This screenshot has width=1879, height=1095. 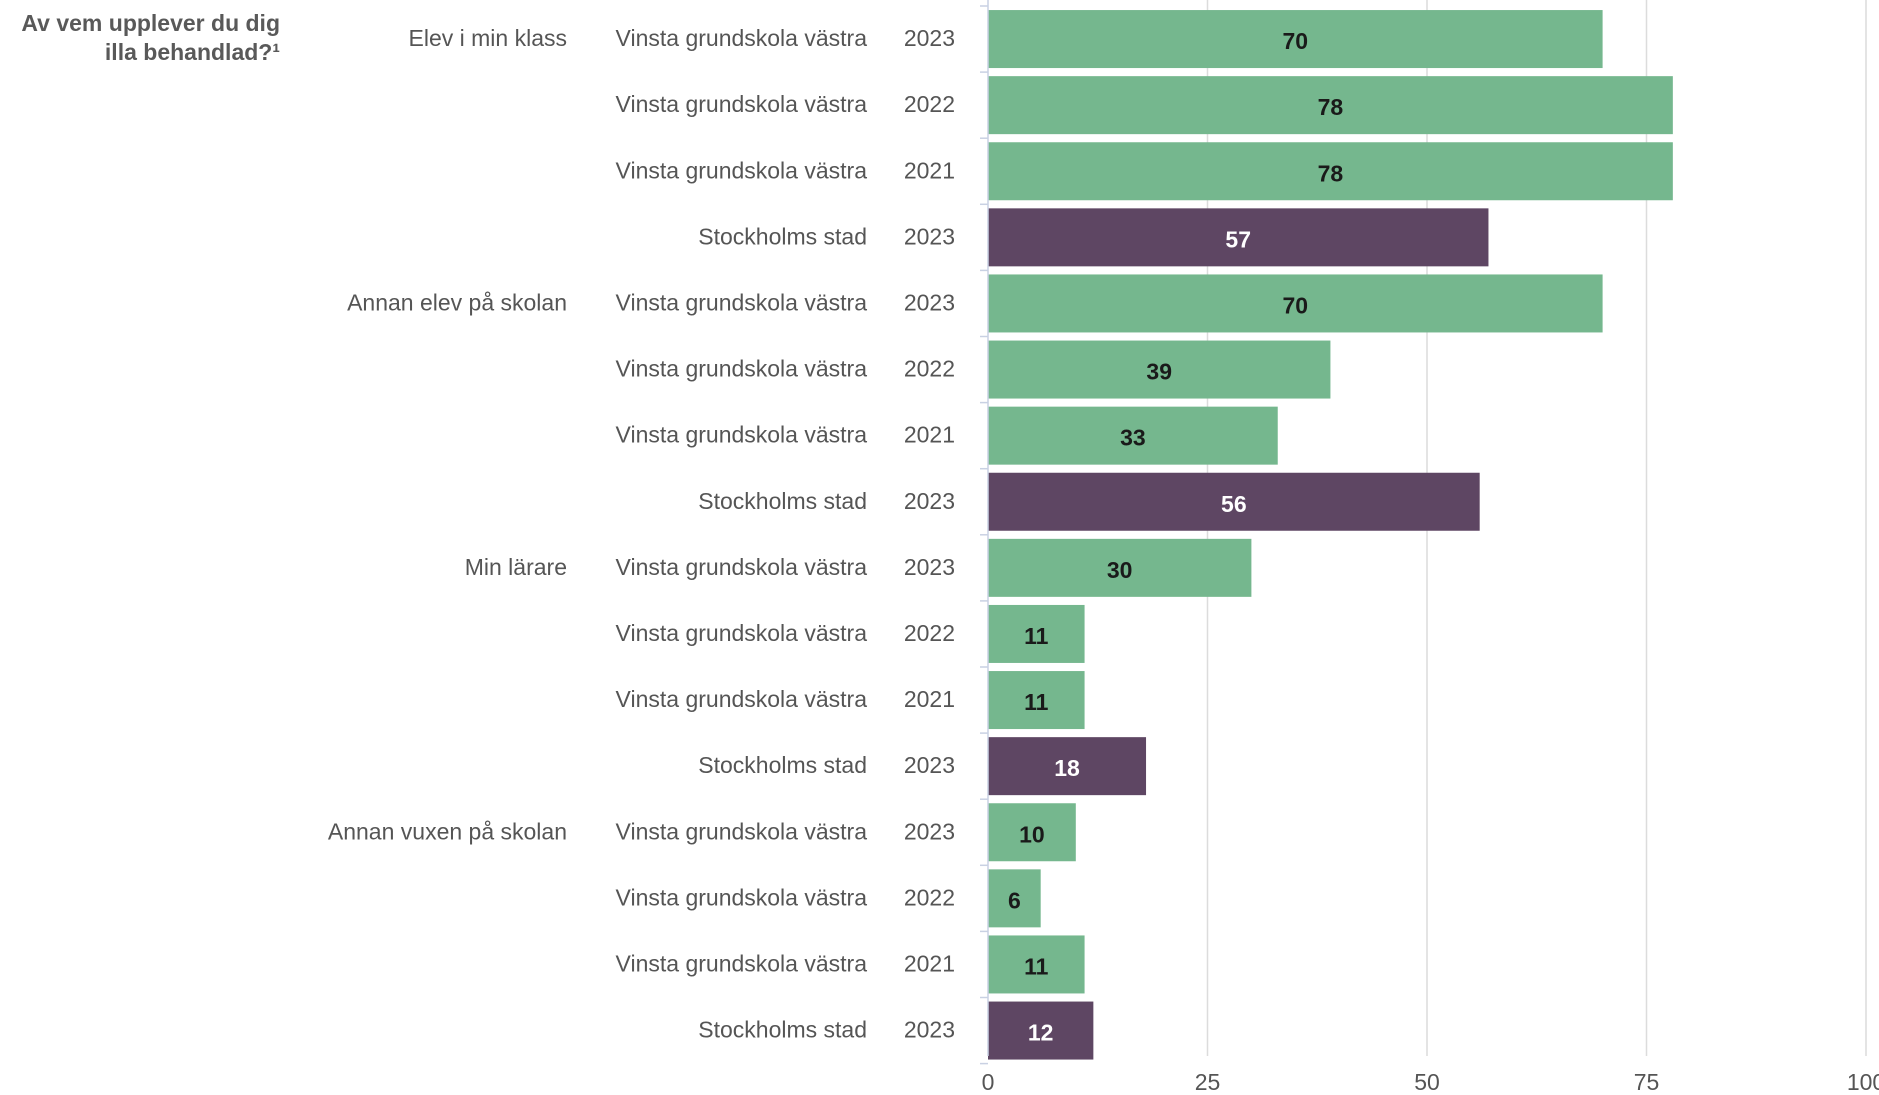 What do you see at coordinates (192, 52) in the screenshot?
I see `chart-title-line-2: illa behandlad?¹` at bounding box center [192, 52].